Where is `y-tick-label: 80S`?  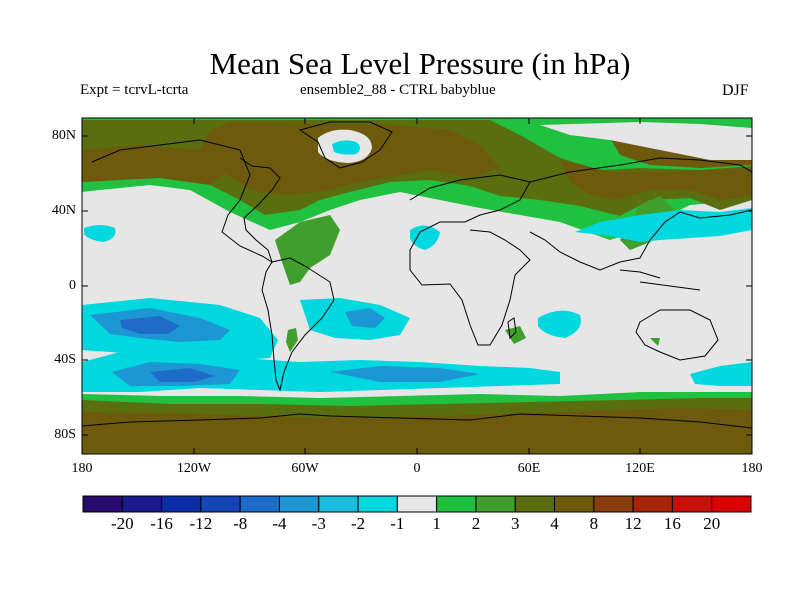 y-tick-label: 80S is located at coordinates (65, 434).